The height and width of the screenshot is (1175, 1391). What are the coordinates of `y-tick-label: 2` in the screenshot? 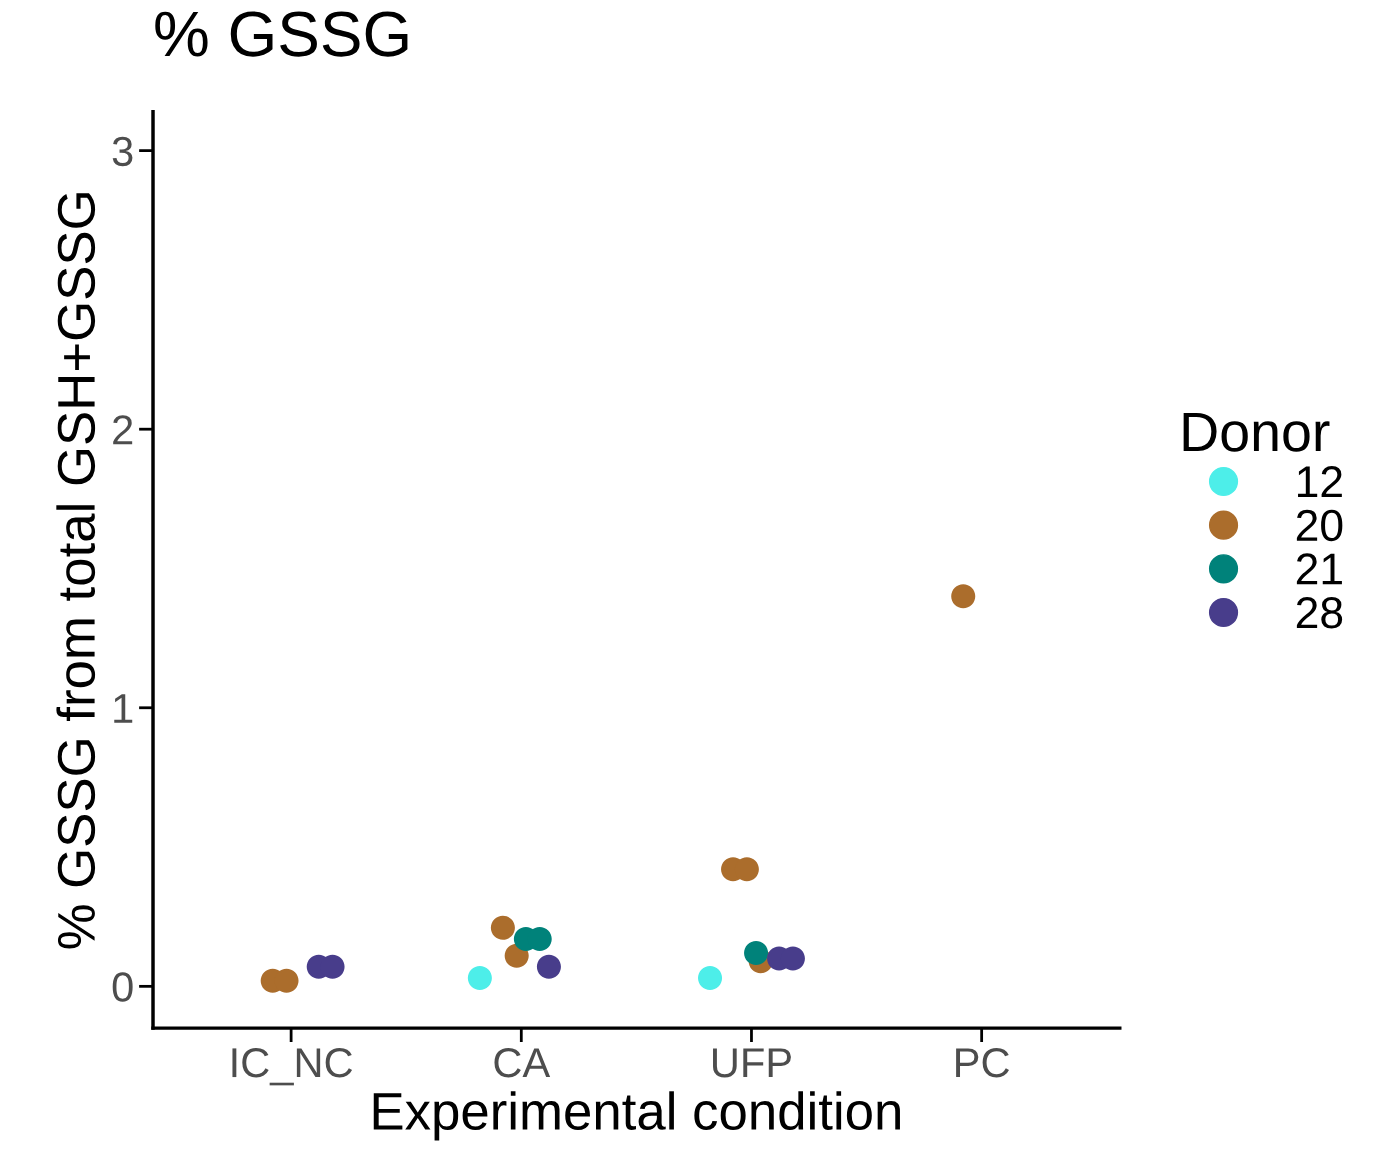 It's located at (123, 430).